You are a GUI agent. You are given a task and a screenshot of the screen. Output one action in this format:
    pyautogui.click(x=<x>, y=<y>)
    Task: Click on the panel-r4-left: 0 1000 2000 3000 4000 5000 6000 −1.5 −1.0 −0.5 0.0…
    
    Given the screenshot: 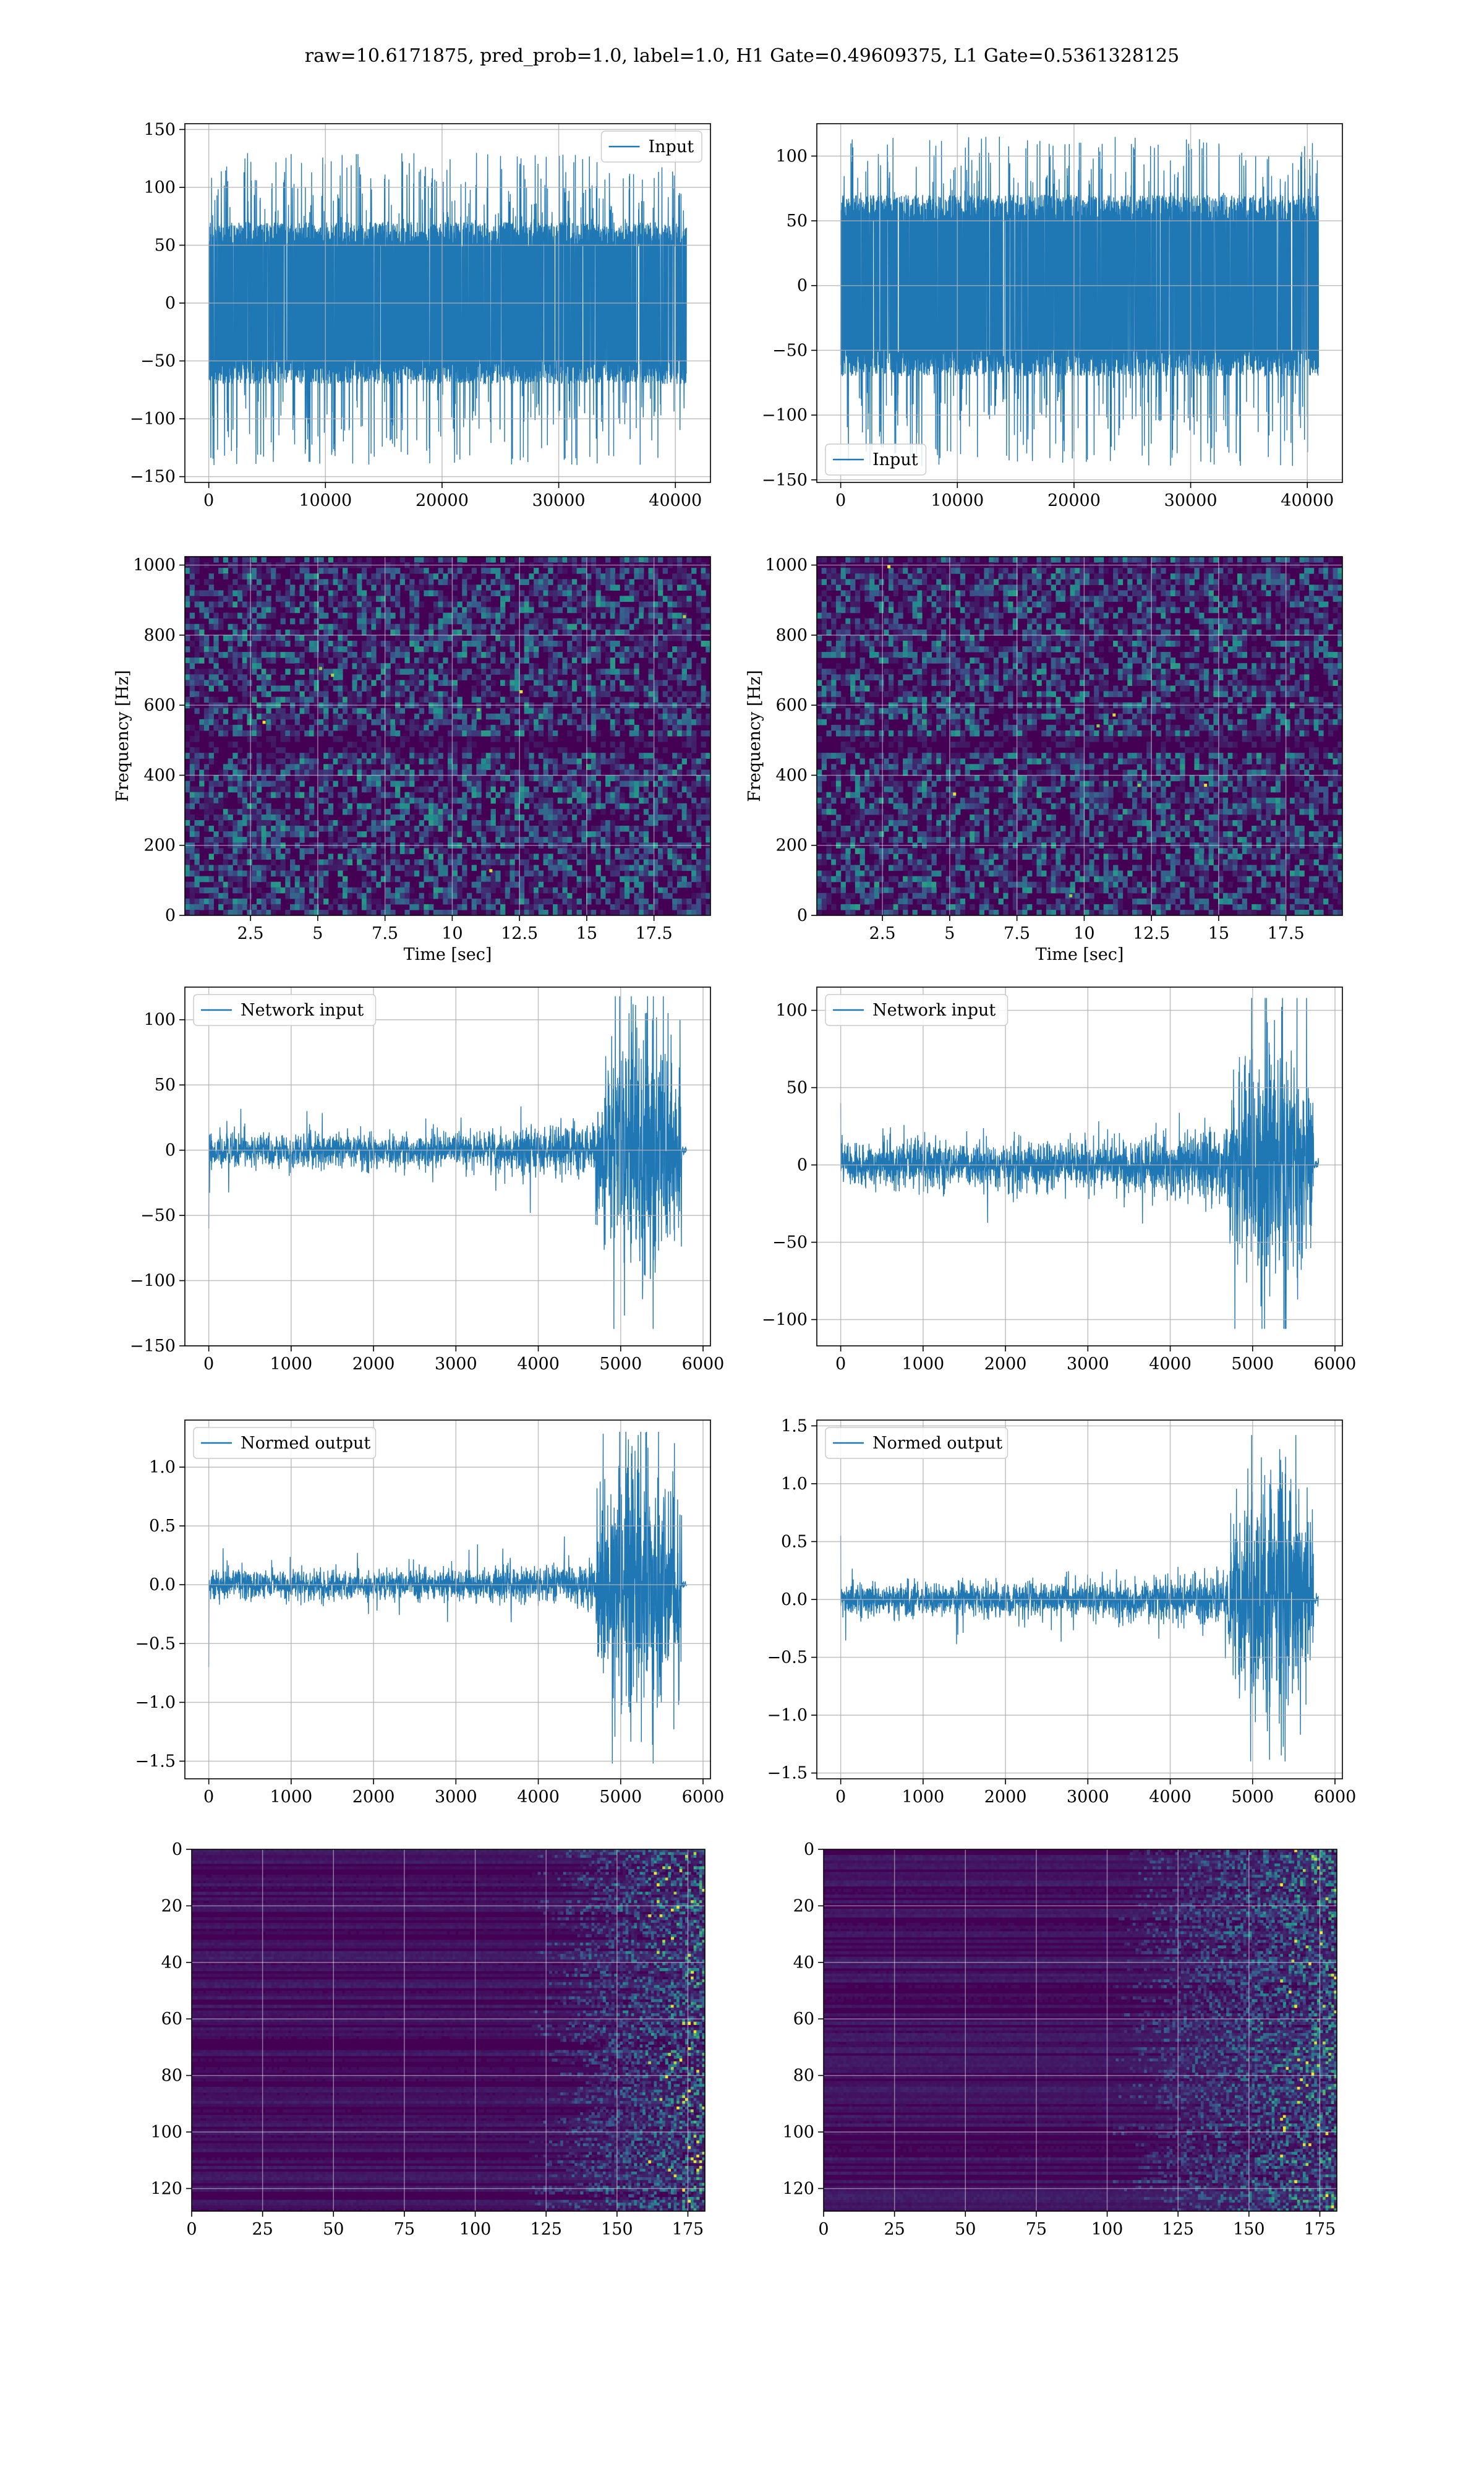 What is the action you would take?
    pyautogui.click(x=429, y=1613)
    